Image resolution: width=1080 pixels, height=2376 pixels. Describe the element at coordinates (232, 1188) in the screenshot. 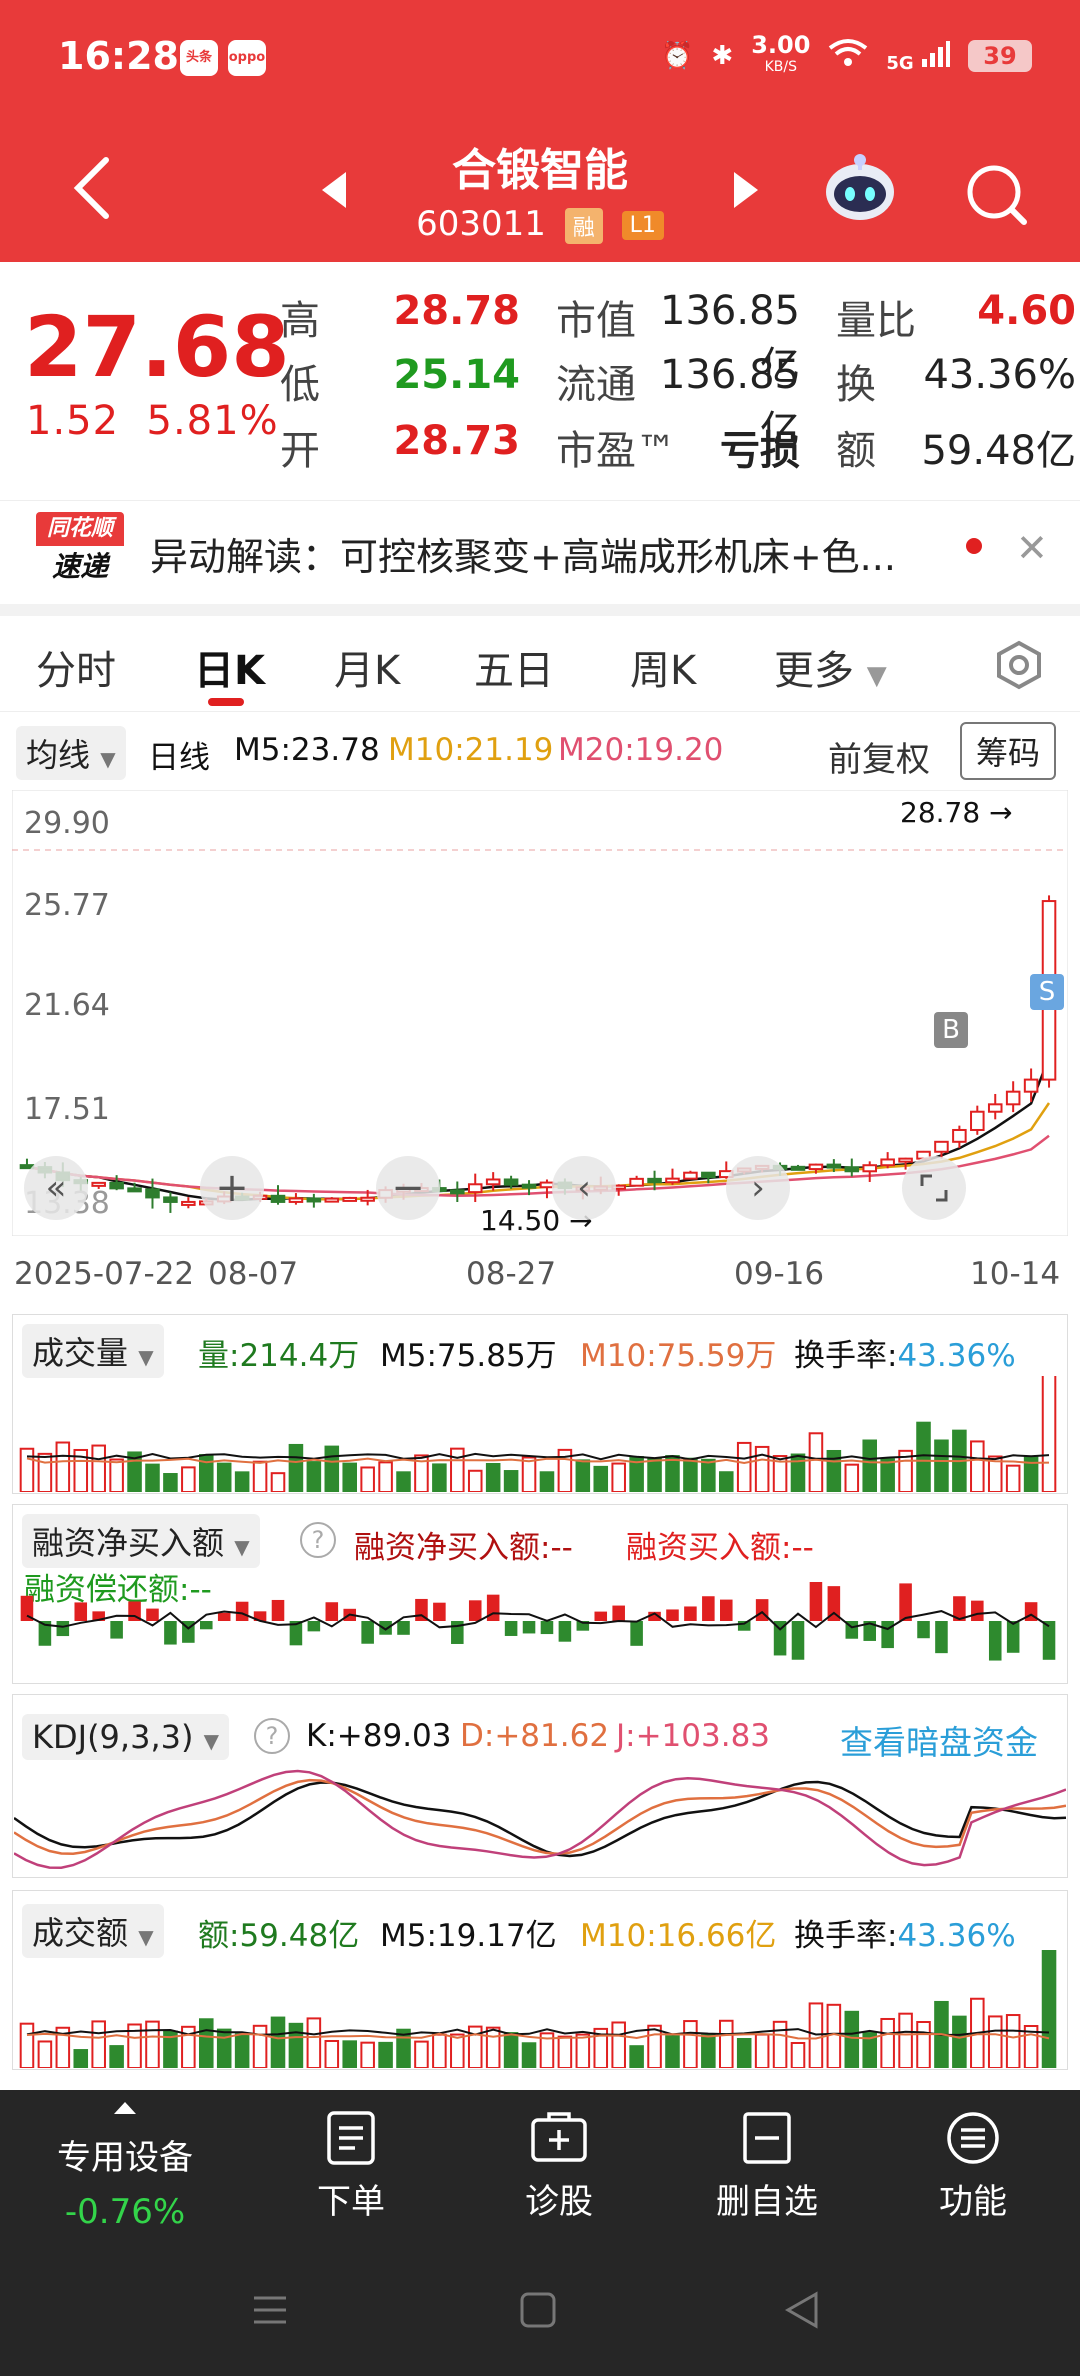

I see `zoom-in-icon: +` at that location.